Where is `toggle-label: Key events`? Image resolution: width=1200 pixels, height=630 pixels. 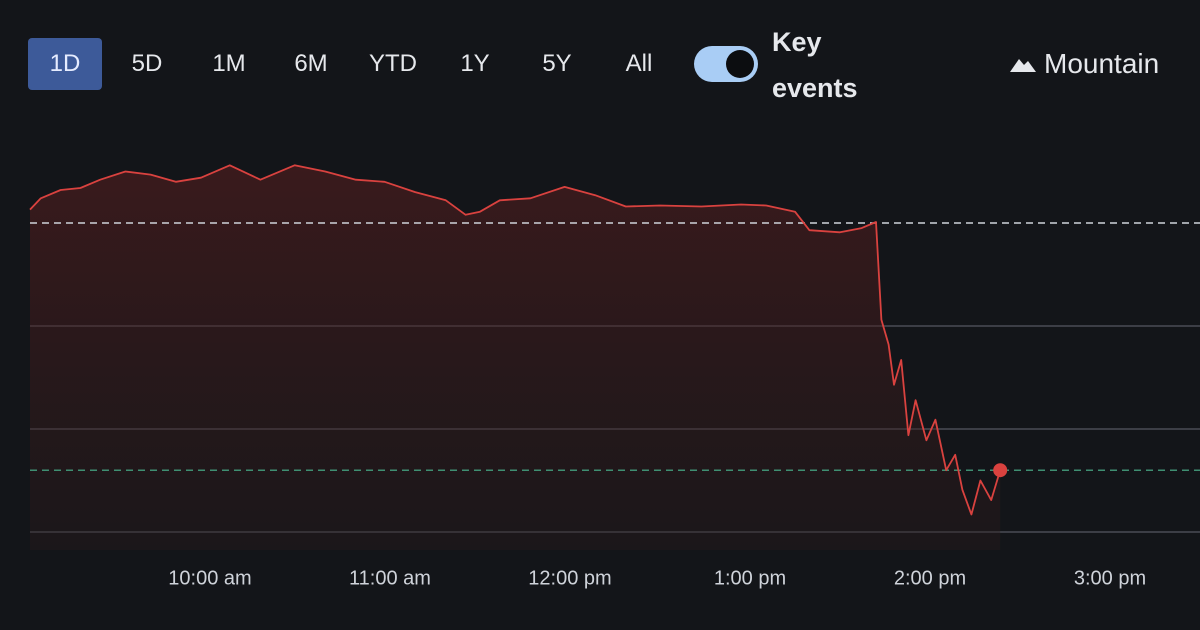 toggle-label: Key events is located at coordinates (815, 65).